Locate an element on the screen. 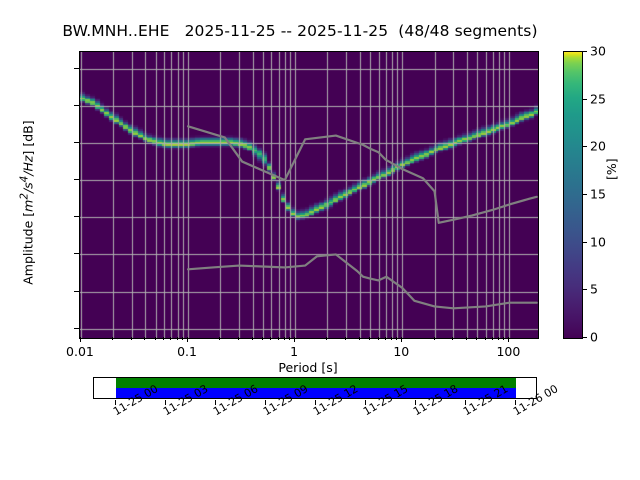 The height and width of the screenshot is (480, 640). y-axis: −200−180−160−140−120−100−80−60 is located at coordinates (36, 240).